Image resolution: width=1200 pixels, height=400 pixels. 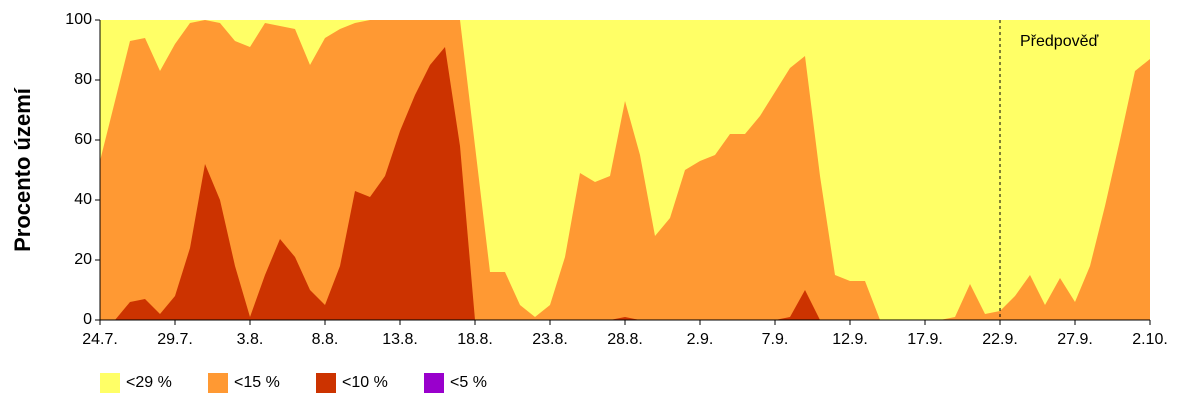 I want to click on x-tick-label: 18.8., so click(x=475, y=339).